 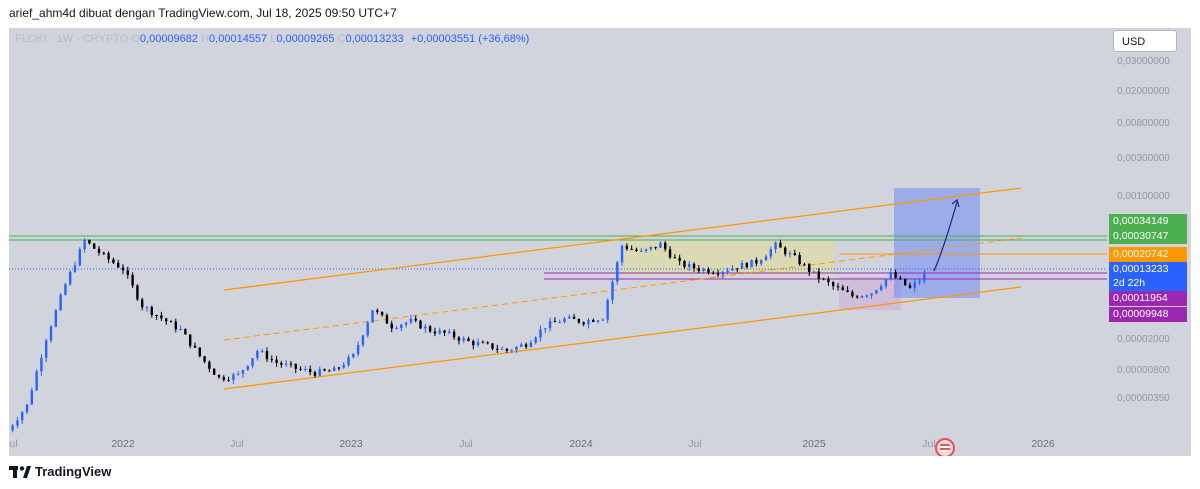 I want to click on legend-low-label: L, so click(x=273, y=39).